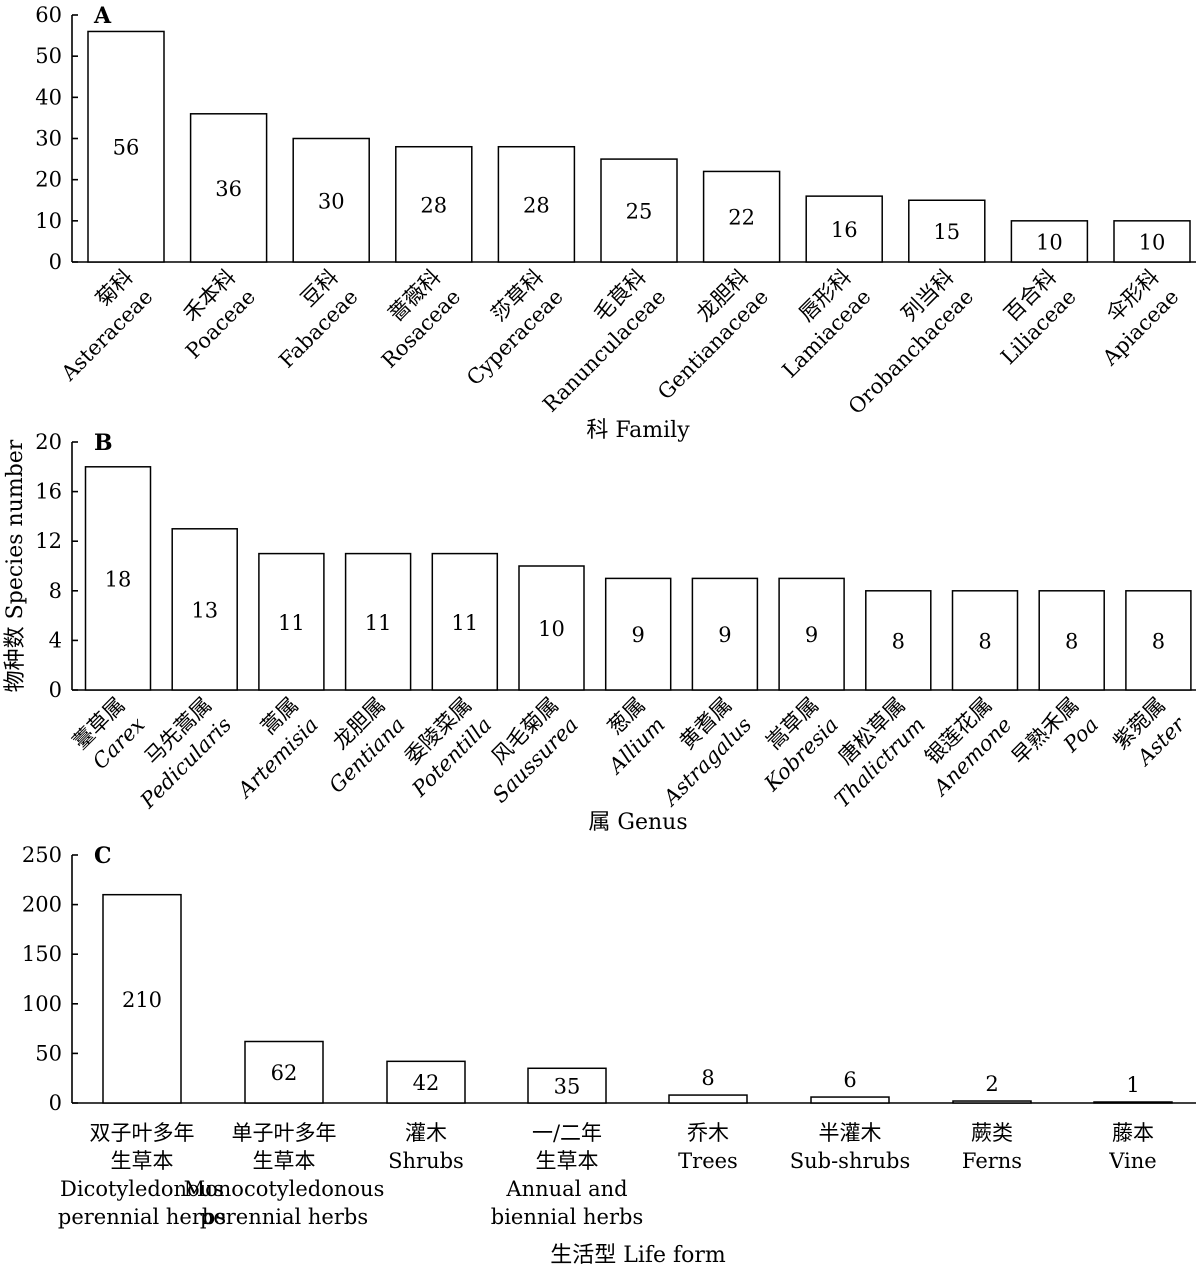  What do you see at coordinates (42, 954) in the screenshot?
I see `y-tick-label: 150` at bounding box center [42, 954].